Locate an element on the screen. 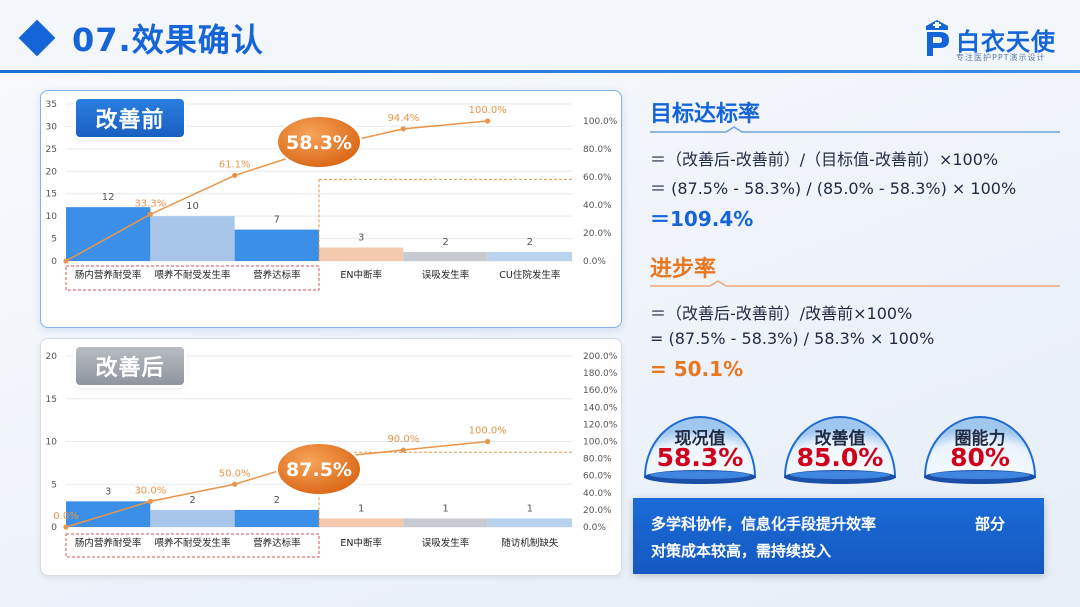 The height and width of the screenshot is (607, 1080). conclusion-line-1-tail: 部分 is located at coordinates (990, 524).